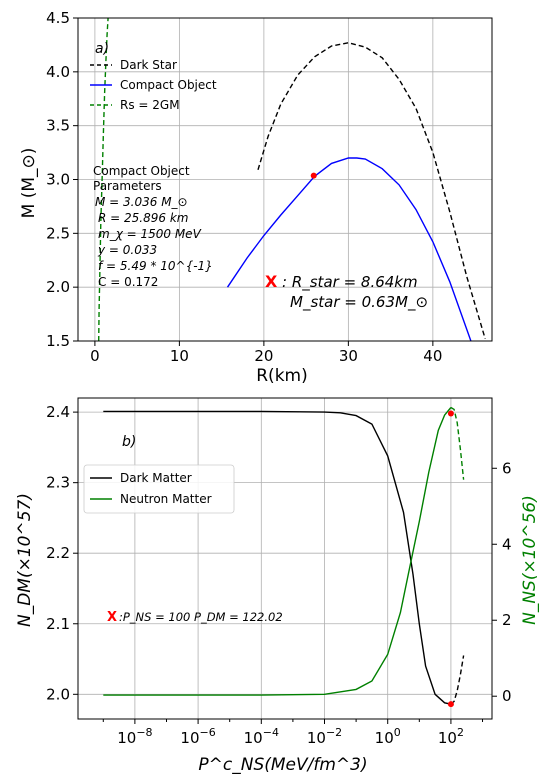 The height and width of the screenshot is (782, 550). Describe the element at coordinates (58, 126) in the screenshot. I see `y-tick-label: 3.5` at that location.